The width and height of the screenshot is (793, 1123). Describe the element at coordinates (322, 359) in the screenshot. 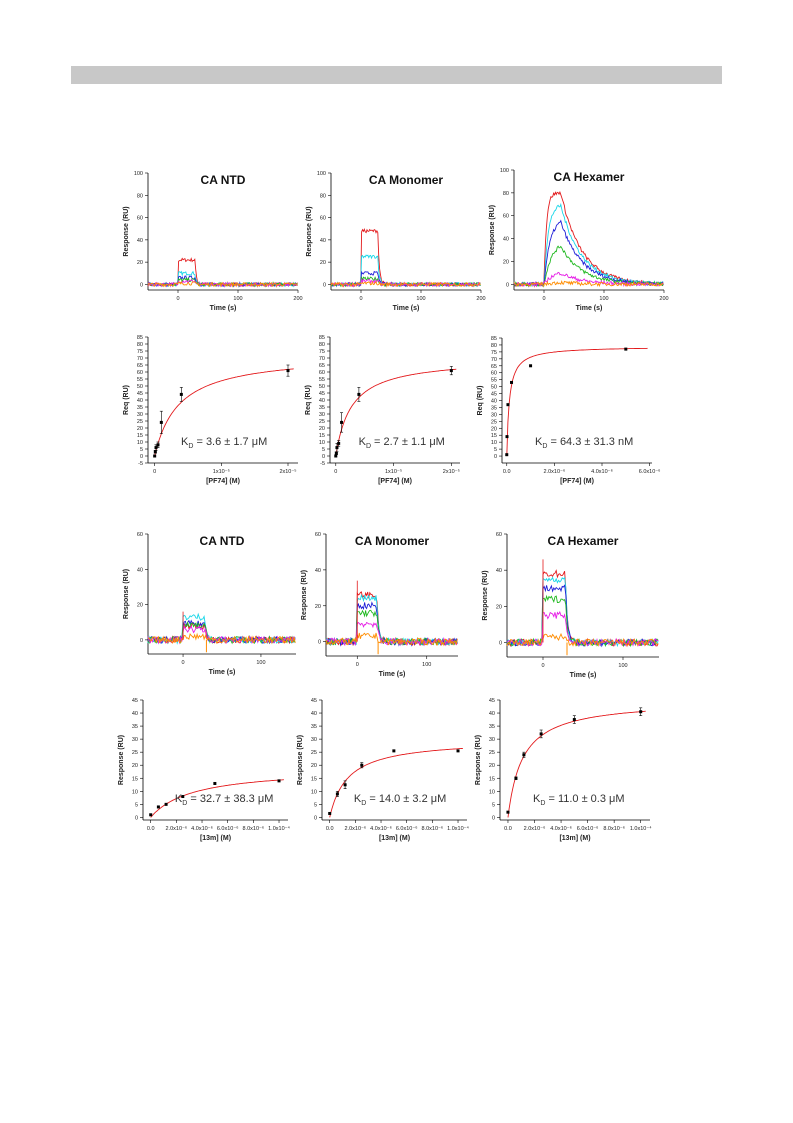

I see `y-tick-label: 70` at that location.